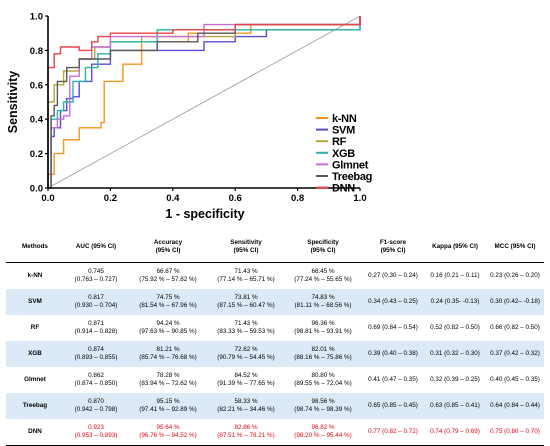 The height and width of the screenshot is (446, 550). Describe the element at coordinates (455, 354) in the screenshot. I see `metric-cell: 0.31 (0.32 – 0.30)` at that location.